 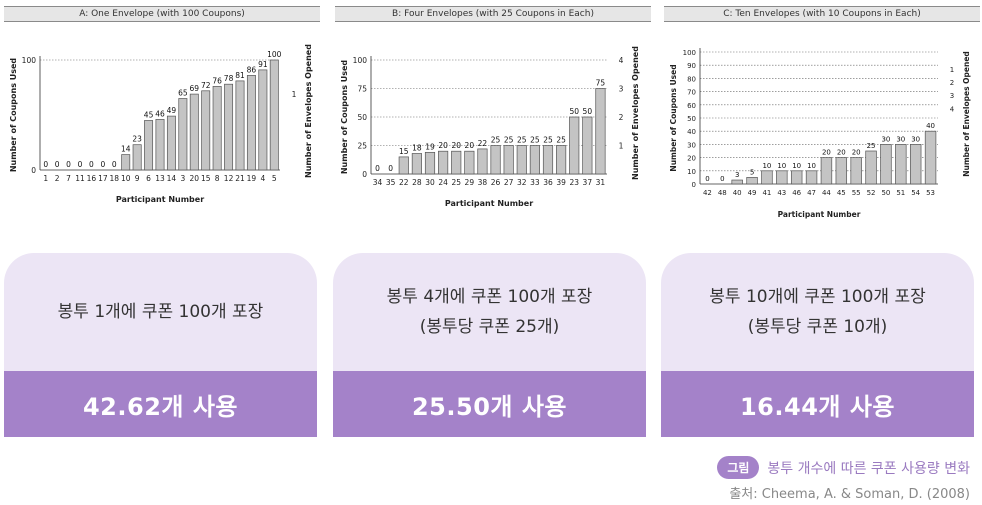 I want to click on data-label: 76, so click(x=217, y=80).